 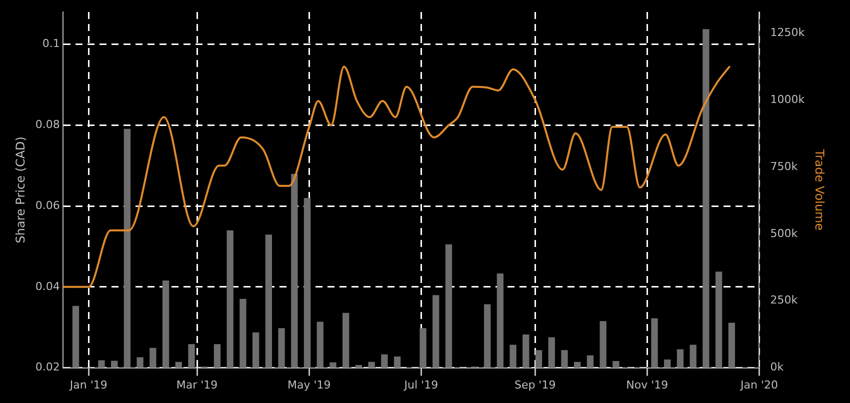 What do you see at coordinates (197, 385) in the screenshot?
I see `x-tick-label: Mar '19` at bounding box center [197, 385].